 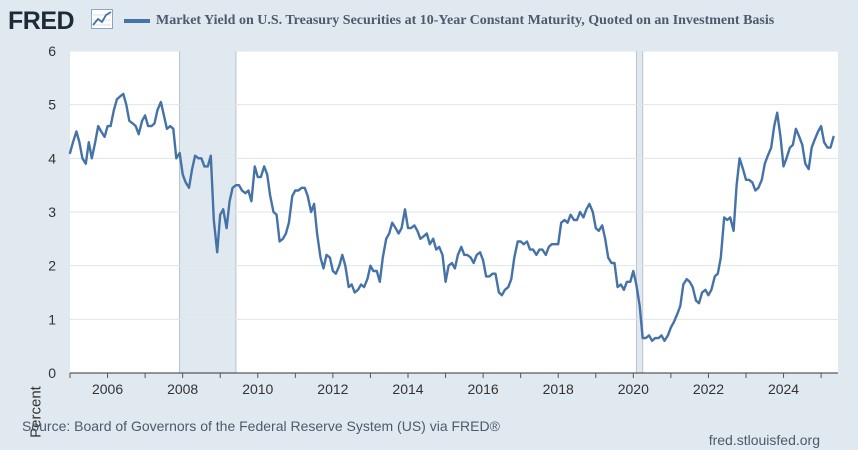 What do you see at coordinates (257, 389) in the screenshot?
I see `x-tick-label: 2010` at bounding box center [257, 389].